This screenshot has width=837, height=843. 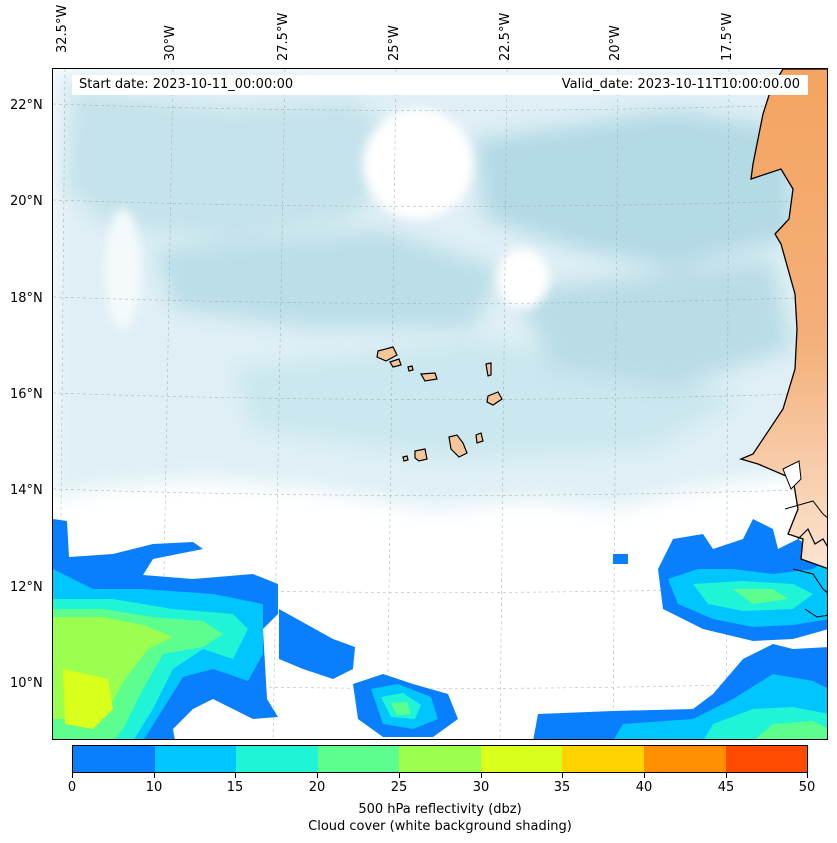 I want to click on lat-label-10n: 10°N, so click(x=26, y=683).